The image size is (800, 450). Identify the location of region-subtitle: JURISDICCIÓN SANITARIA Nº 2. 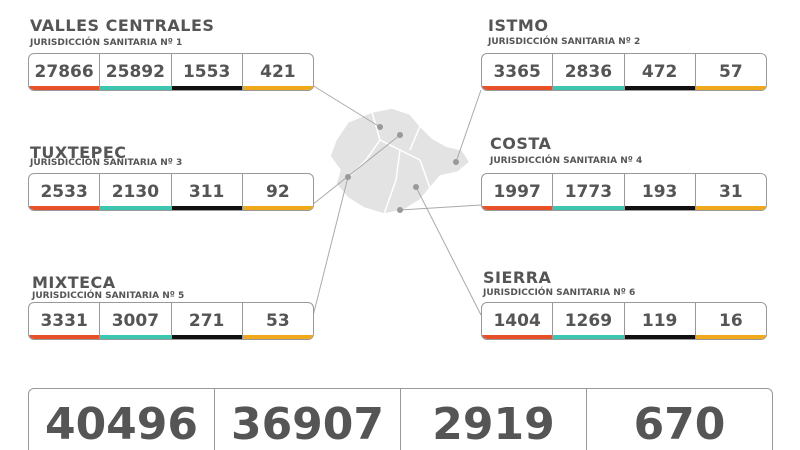
(564, 42).